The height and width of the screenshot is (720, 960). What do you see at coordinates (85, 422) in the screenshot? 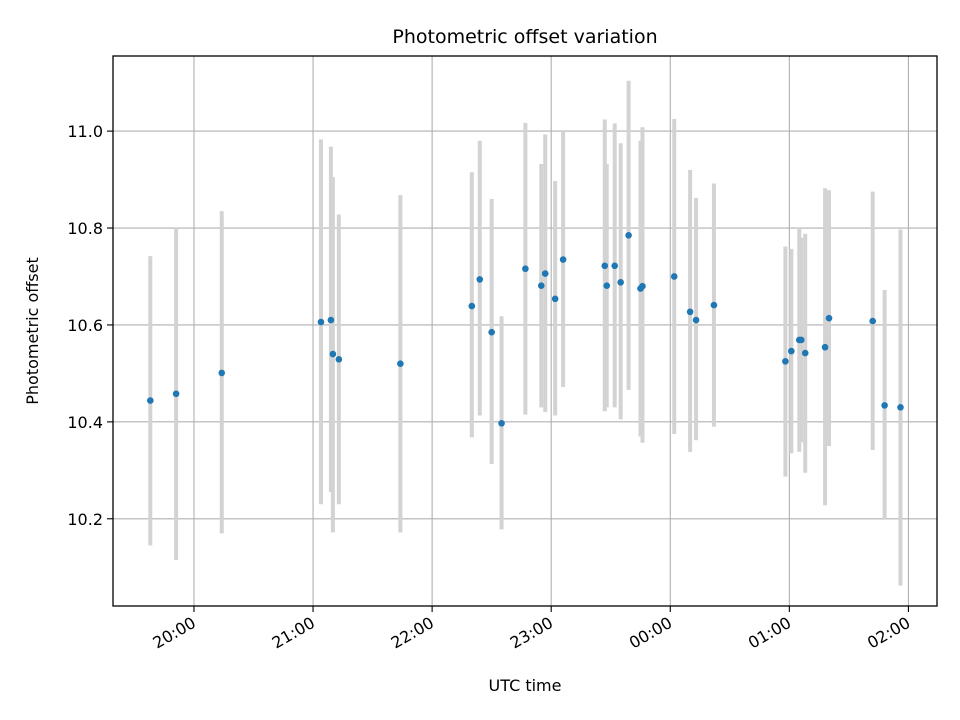
I see `y-tick-label: 10.4` at bounding box center [85, 422].